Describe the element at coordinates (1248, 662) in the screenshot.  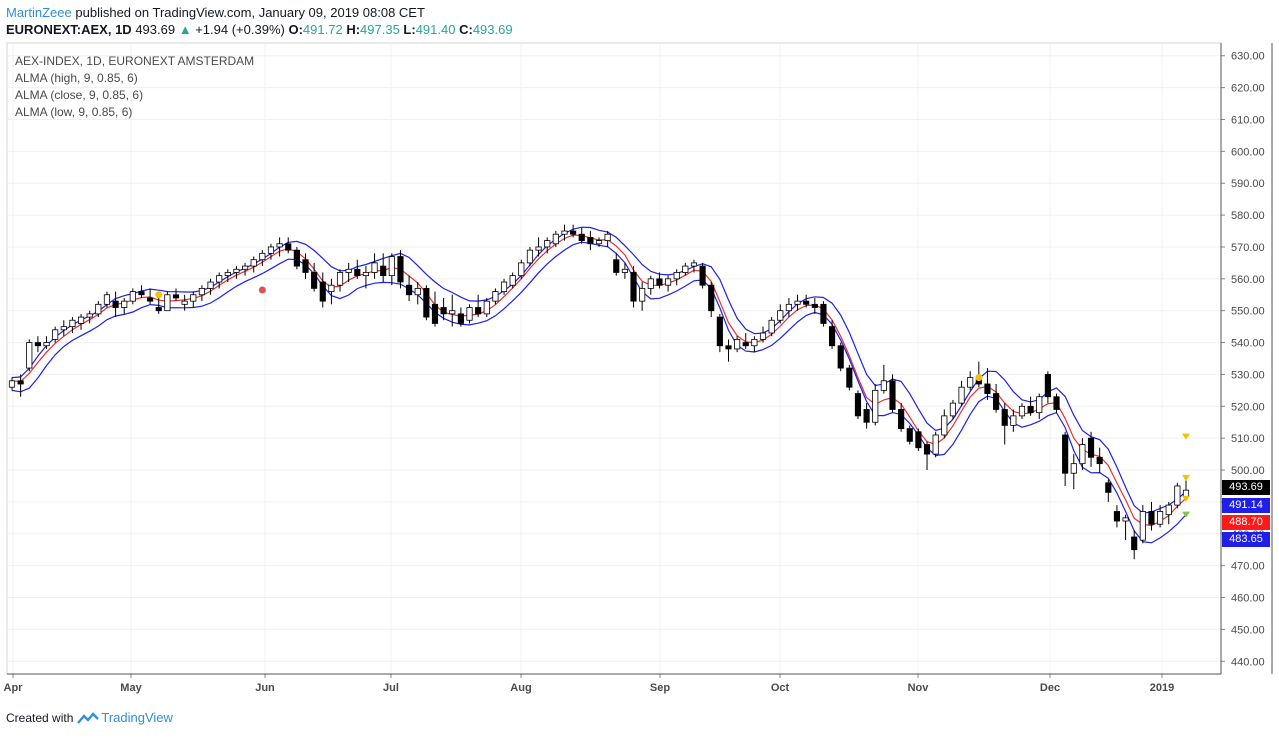
I see `y-tick-label: 440.00` at that location.